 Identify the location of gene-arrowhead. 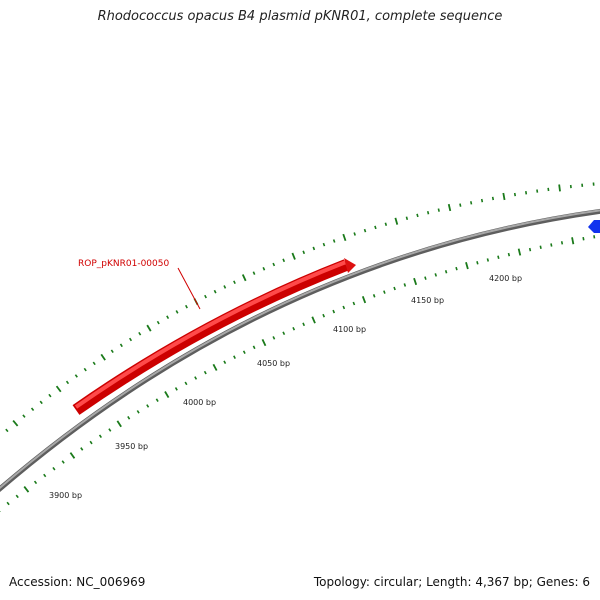
(350, 265).